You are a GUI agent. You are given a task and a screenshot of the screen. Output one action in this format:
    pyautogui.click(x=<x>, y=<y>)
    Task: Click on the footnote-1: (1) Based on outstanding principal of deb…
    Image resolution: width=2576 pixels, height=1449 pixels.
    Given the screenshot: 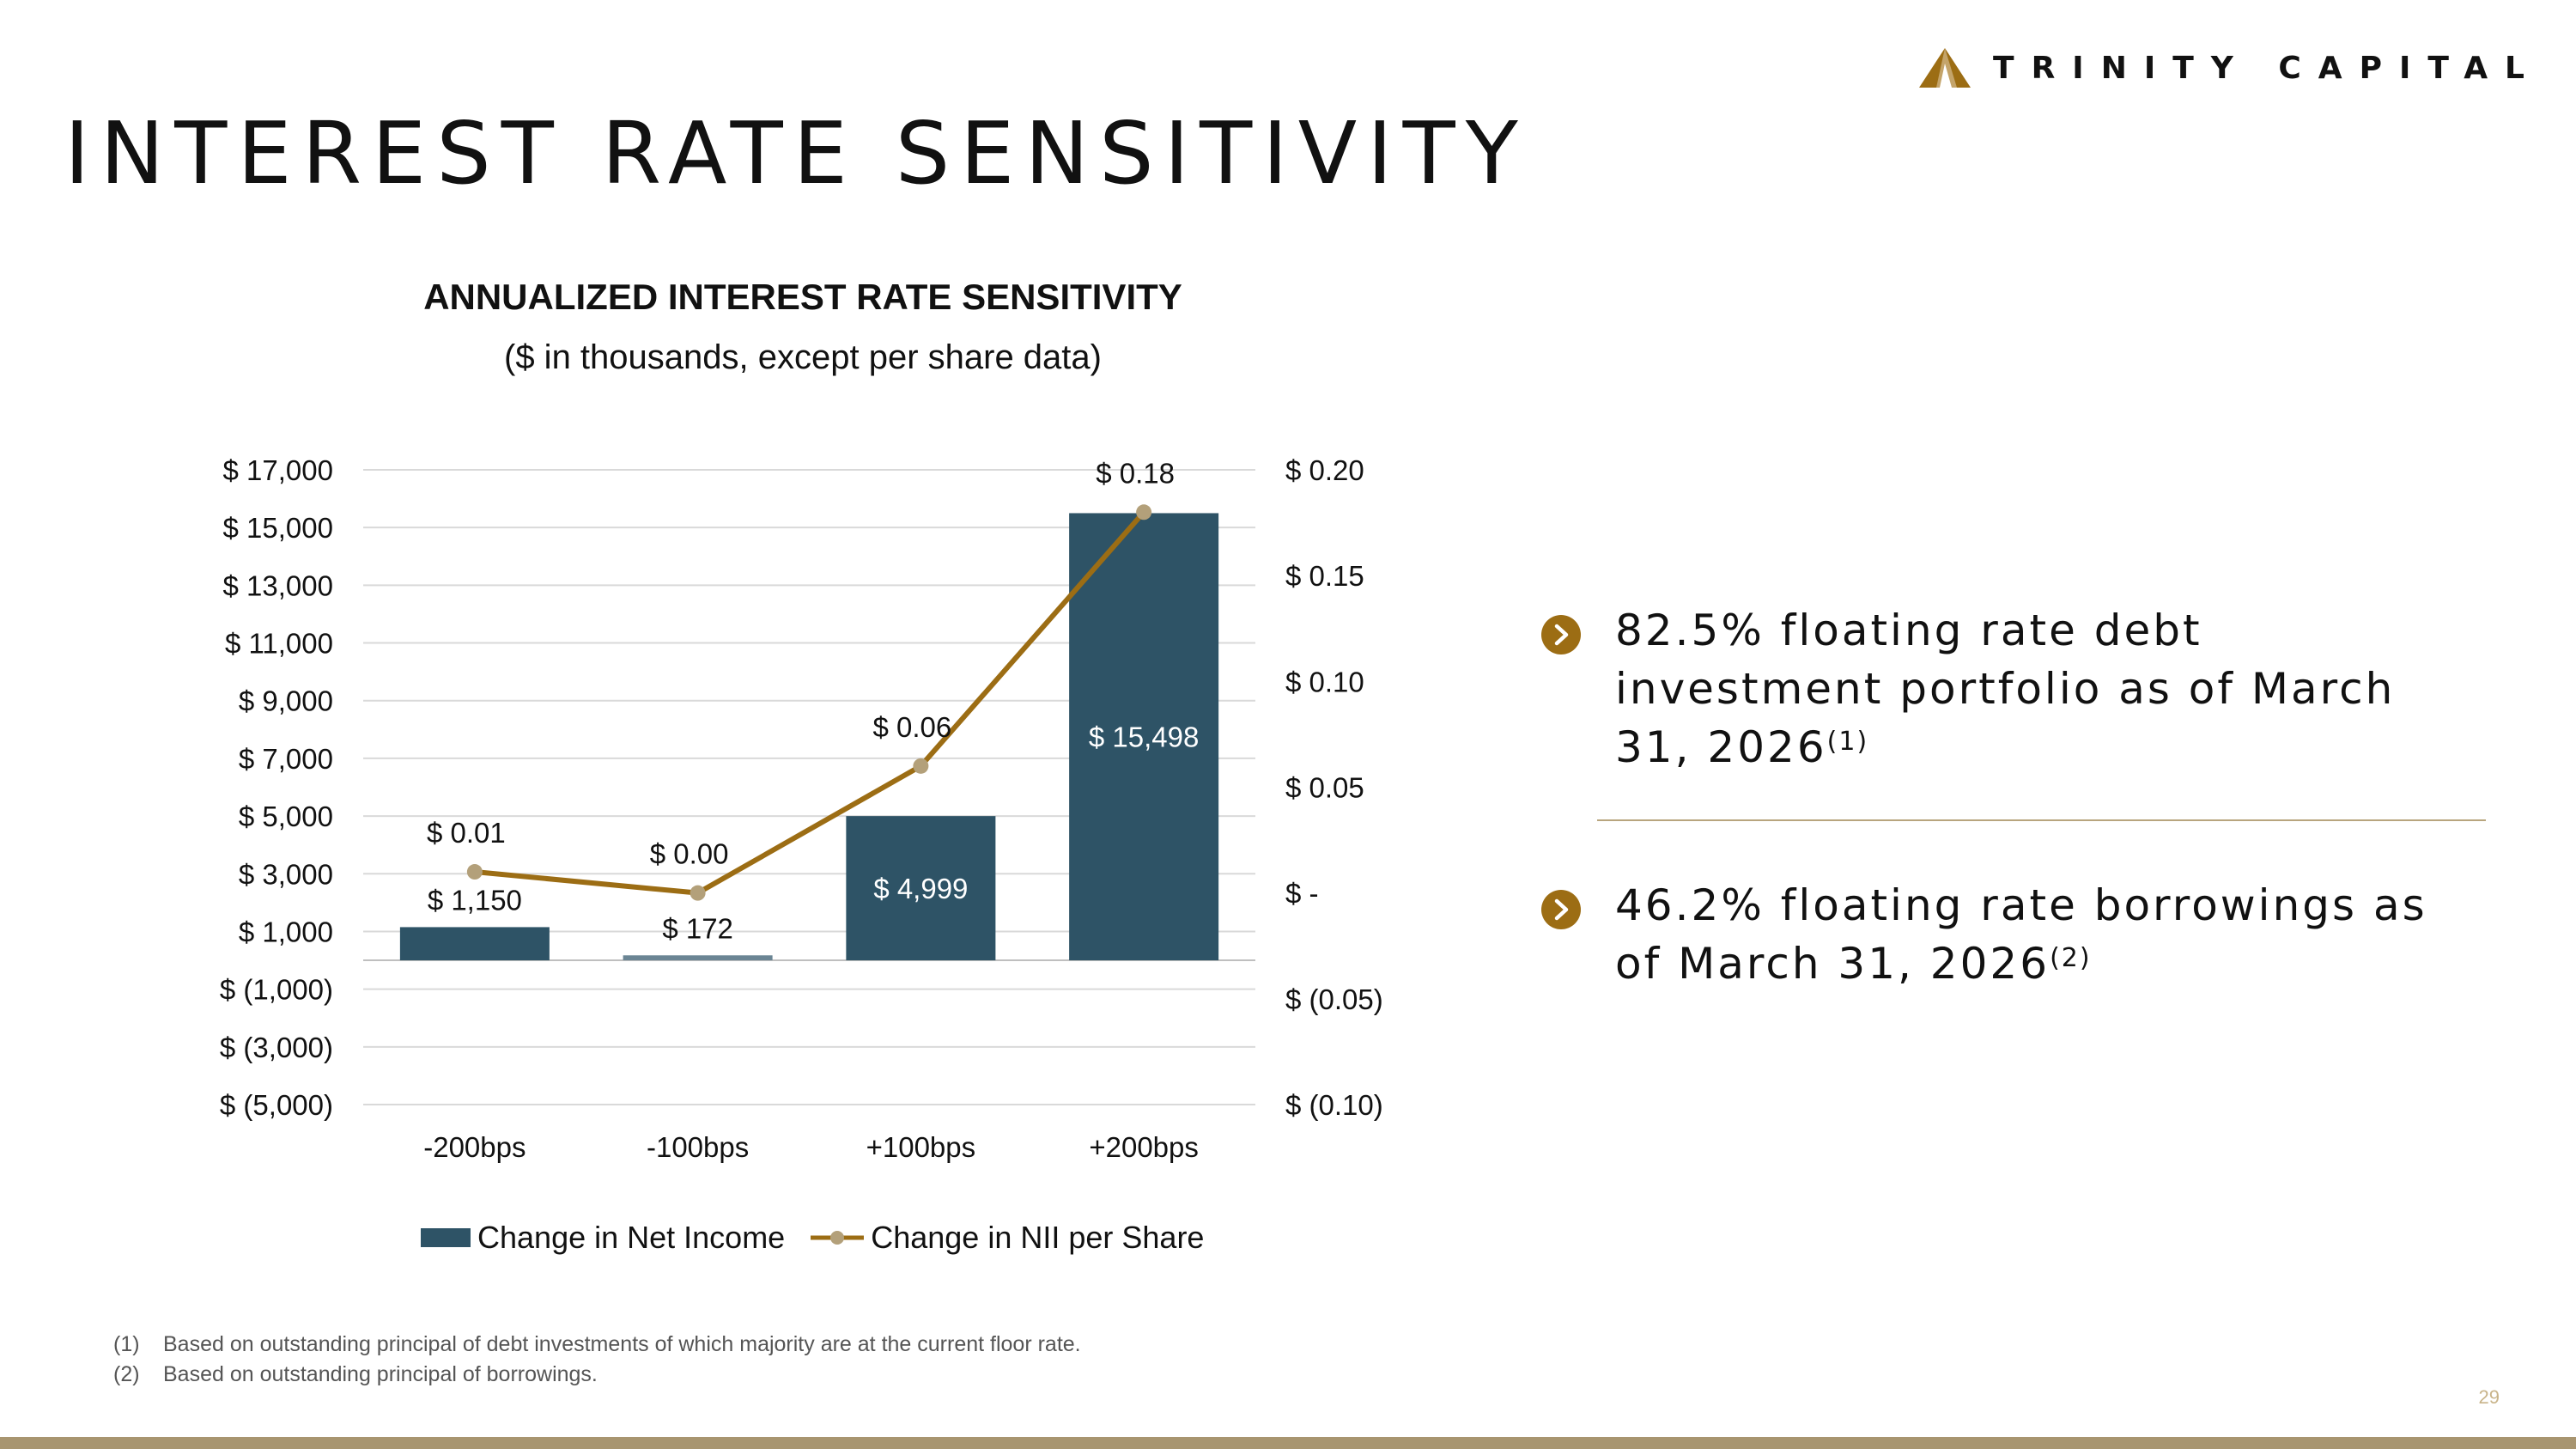 What is the action you would take?
    pyautogui.click(x=597, y=1345)
    